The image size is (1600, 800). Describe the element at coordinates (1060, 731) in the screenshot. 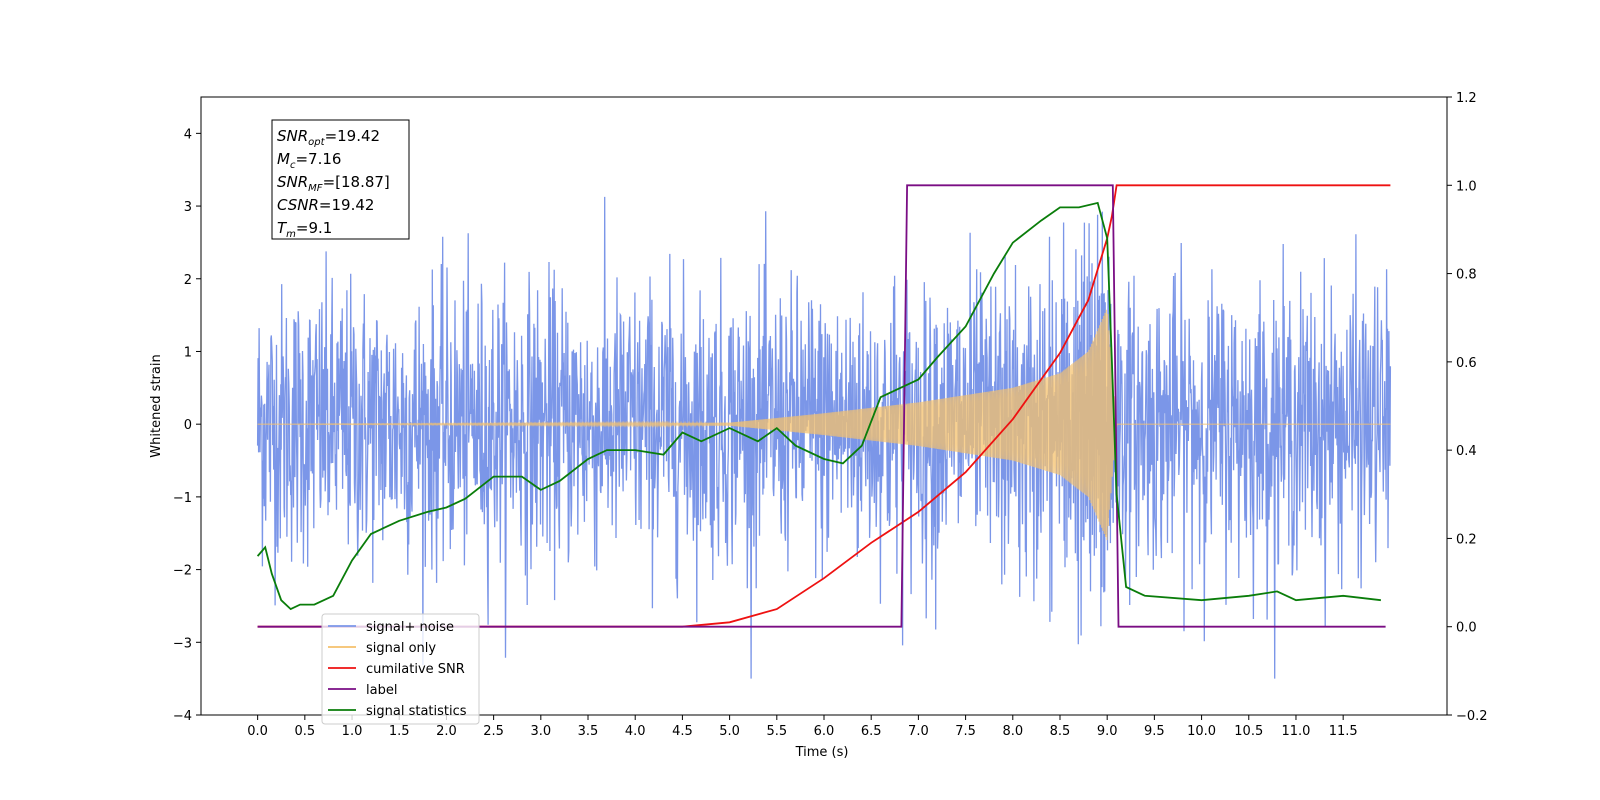

I see `x-tick-label: 8.5` at that location.